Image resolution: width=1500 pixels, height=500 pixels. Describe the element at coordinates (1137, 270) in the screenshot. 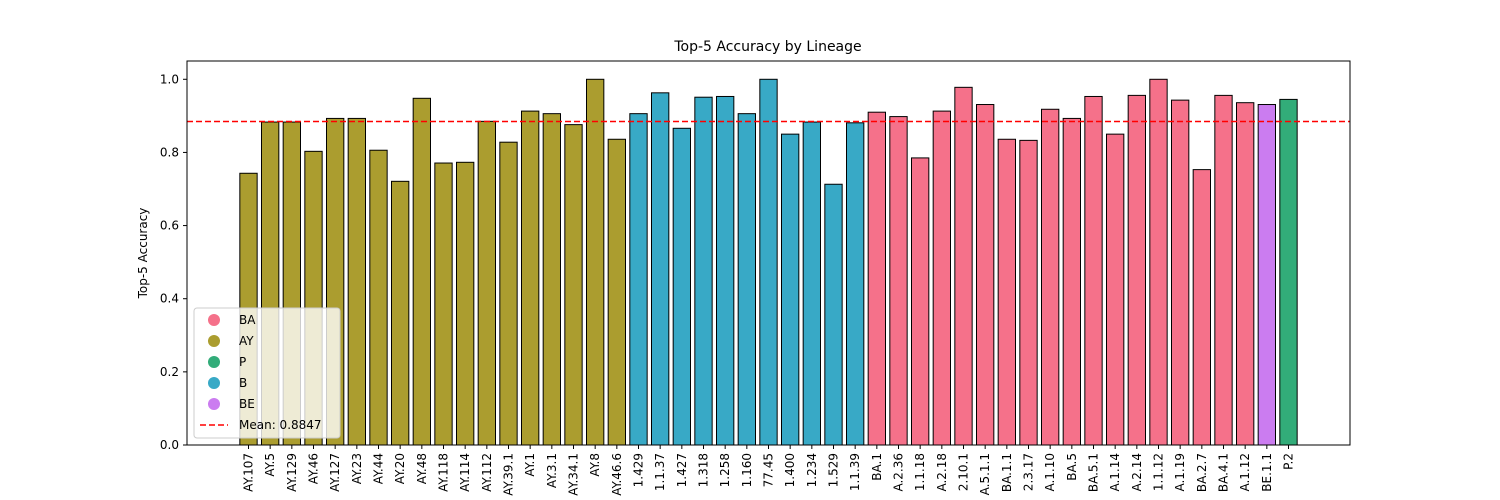

I see `bar-A.2.14` at that location.